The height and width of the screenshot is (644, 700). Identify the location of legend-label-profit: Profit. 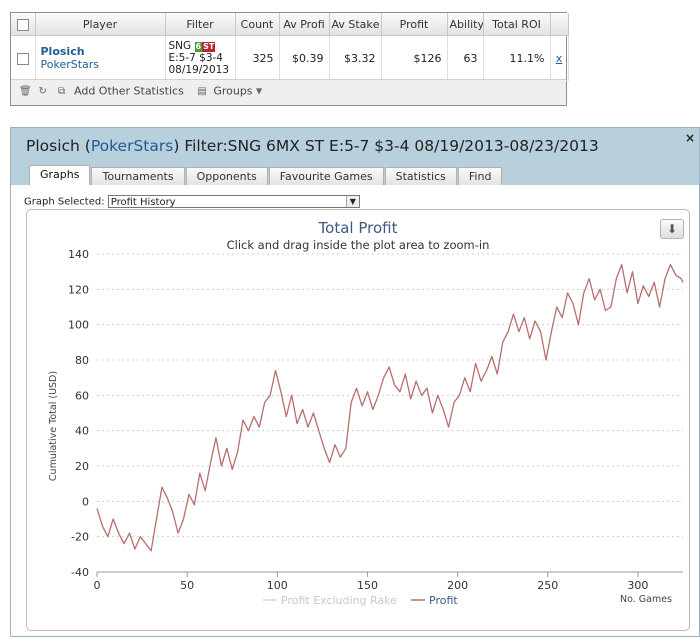
(443, 600).